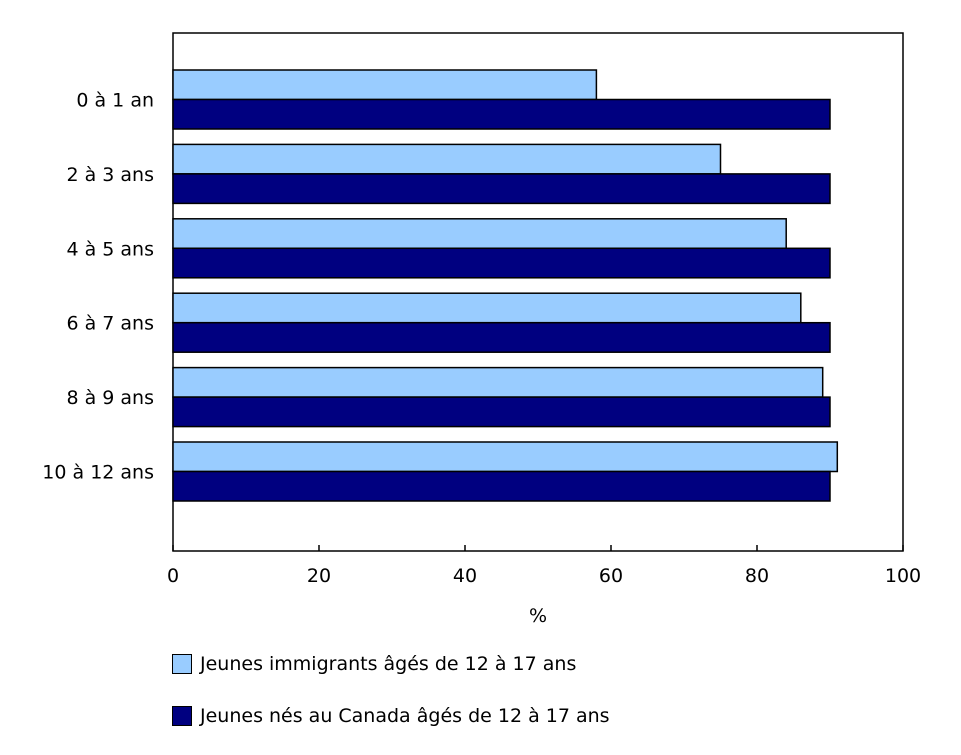  What do you see at coordinates (319, 576) in the screenshot?
I see `x-tick-label: 20` at bounding box center [319, 576].